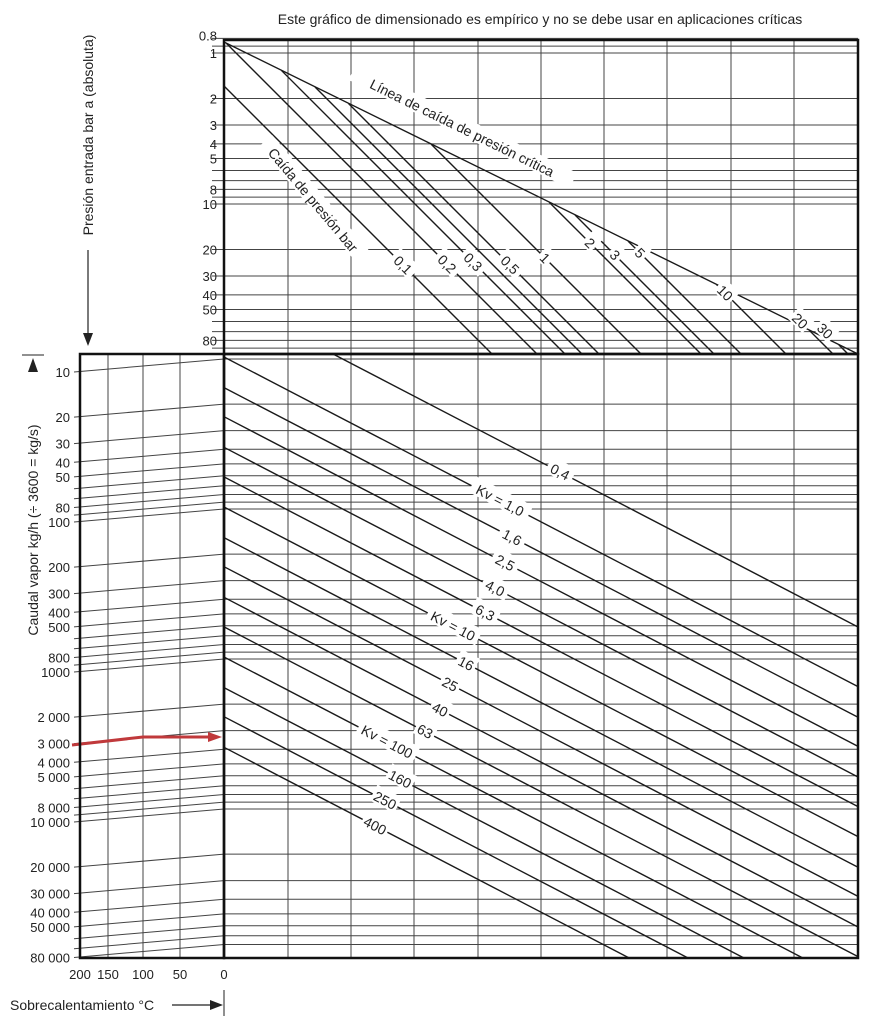 The width and height of the screenshot is (881, 1024). I want to click on pressure-tick-label: 2, so click(213, 98).